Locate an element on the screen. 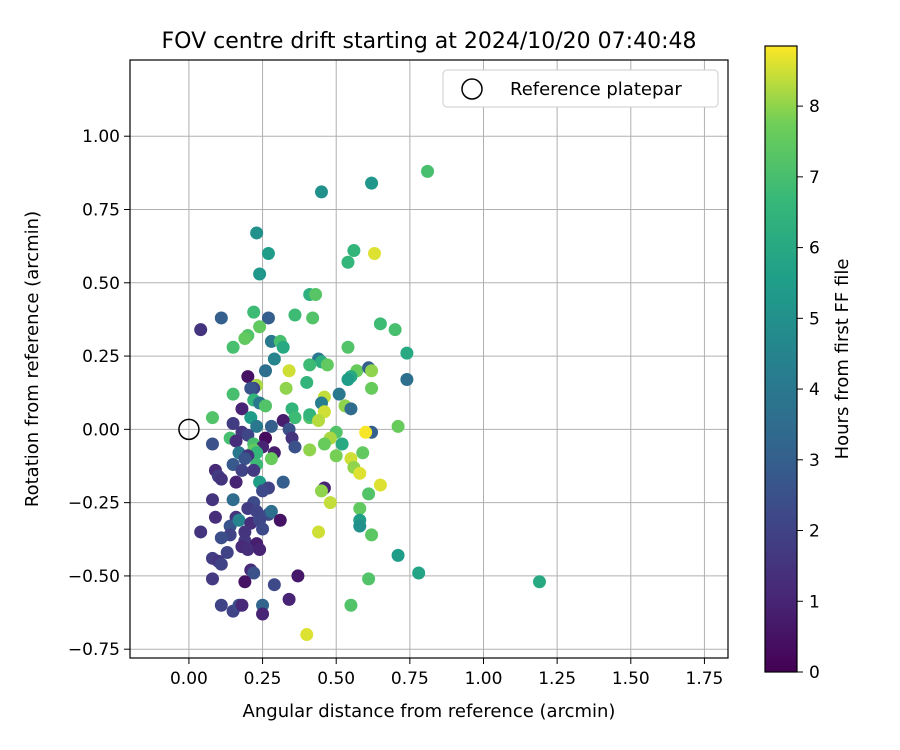  y-tick-label: −0.50 is located at coordinates (94, 577).